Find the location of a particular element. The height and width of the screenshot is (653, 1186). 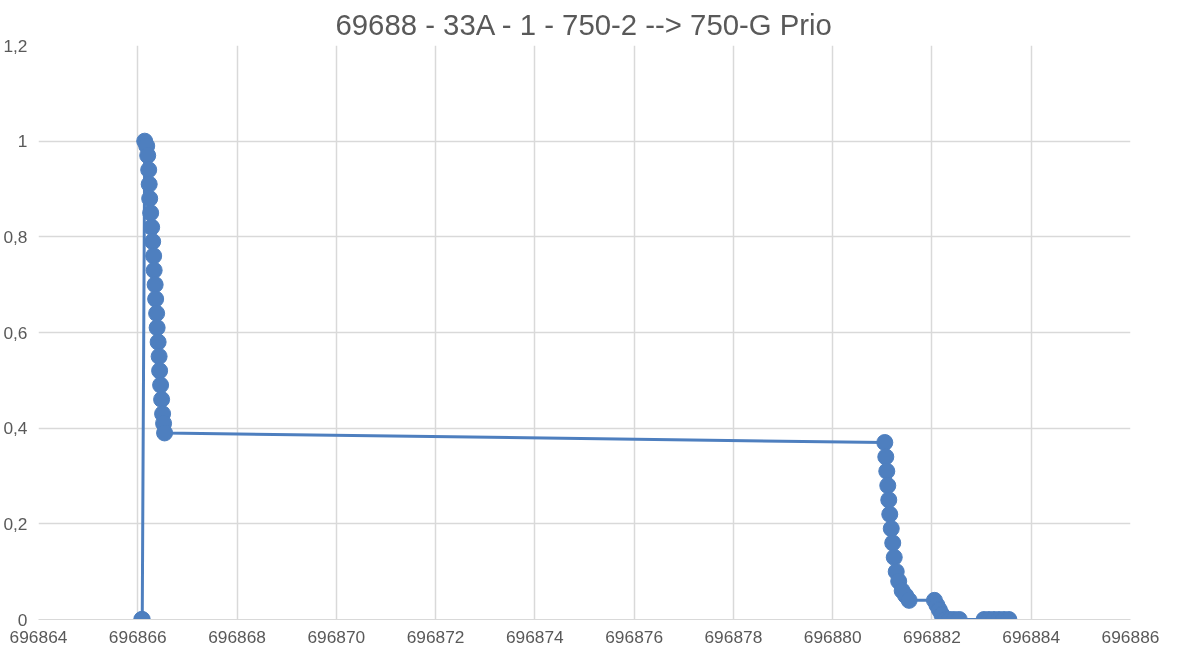

y-tick-label: 0,8 is located at coordinates (15, 236).